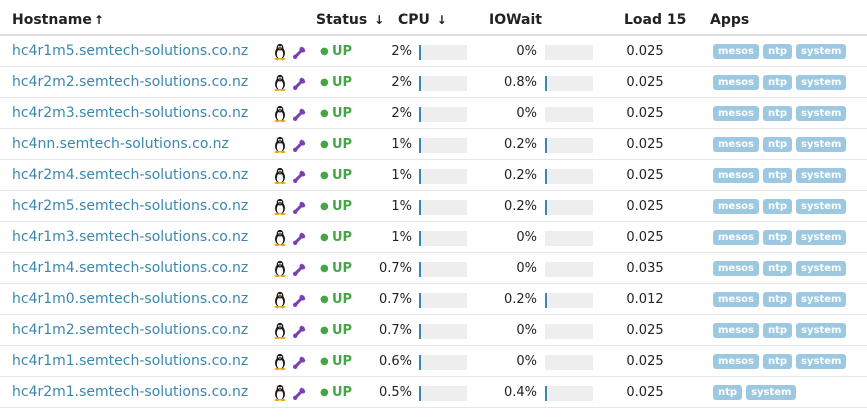 The image size is (867, 420). Describe the element at coordinates (120, 144) in the screenshot. I see `hostname-link: hc4nn.semtech-solutions.co.nz` at that location.